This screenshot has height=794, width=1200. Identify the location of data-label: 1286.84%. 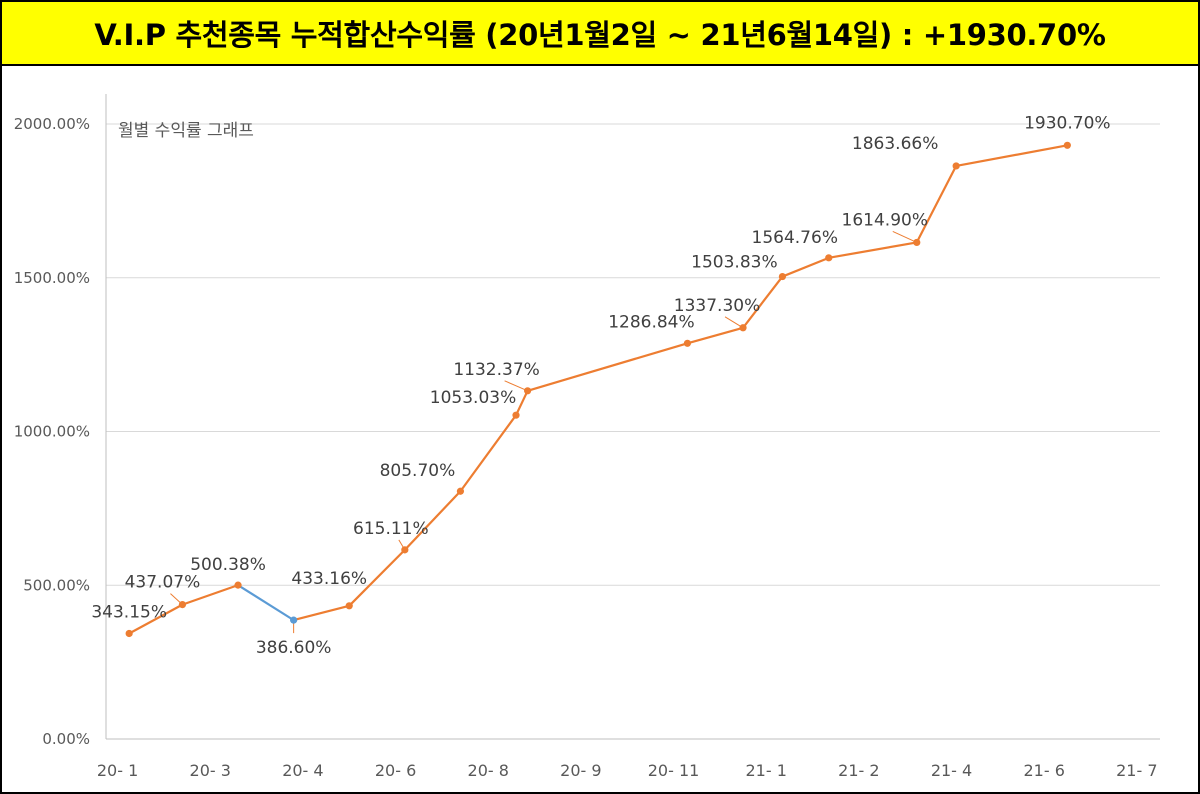
(651, 322).